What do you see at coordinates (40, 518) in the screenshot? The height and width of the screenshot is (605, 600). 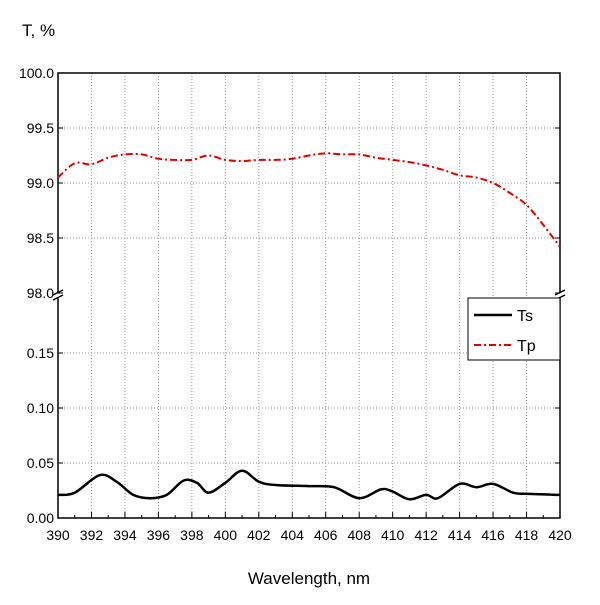 I see `y-tick-label: 0.00` at bounding box center [40, 518].